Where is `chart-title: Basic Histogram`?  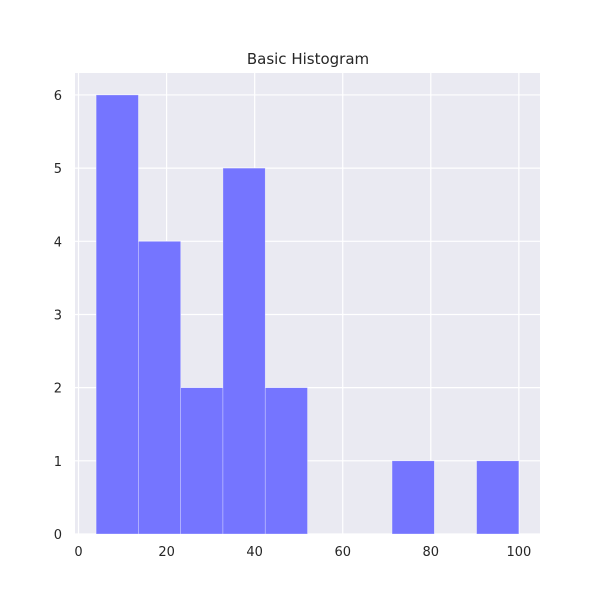
chart-title: Basic Histogram is located at coordinates (308, 59).